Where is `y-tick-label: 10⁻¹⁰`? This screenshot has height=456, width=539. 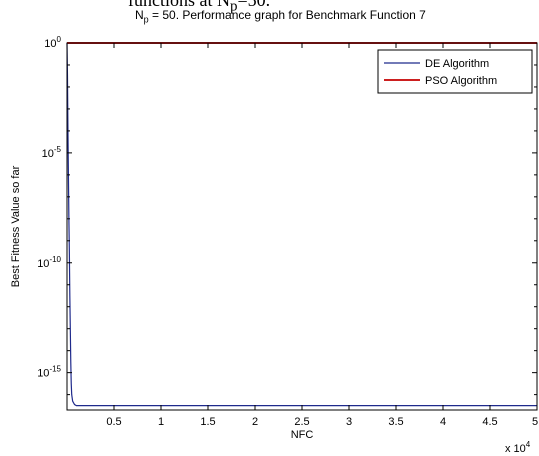
y-tick-label: 10⁻¹⁰ is located at coordinates (49, 262).